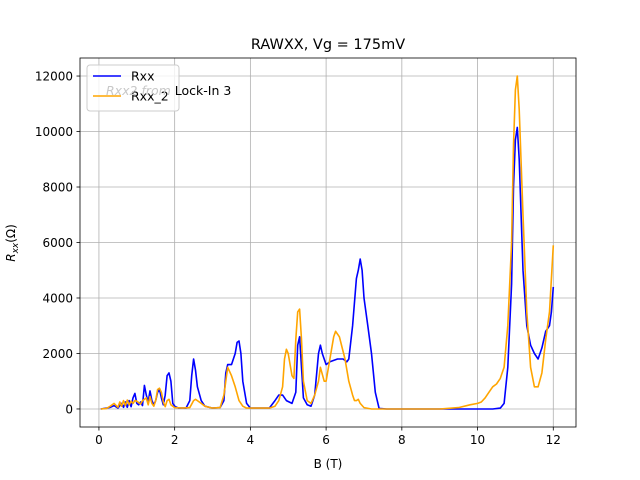 The height and width of the screenshot is (480, 640). Describe the element at coordinates (251, 440) in the screenshot. I see `x-tick-label: 4` at that location.